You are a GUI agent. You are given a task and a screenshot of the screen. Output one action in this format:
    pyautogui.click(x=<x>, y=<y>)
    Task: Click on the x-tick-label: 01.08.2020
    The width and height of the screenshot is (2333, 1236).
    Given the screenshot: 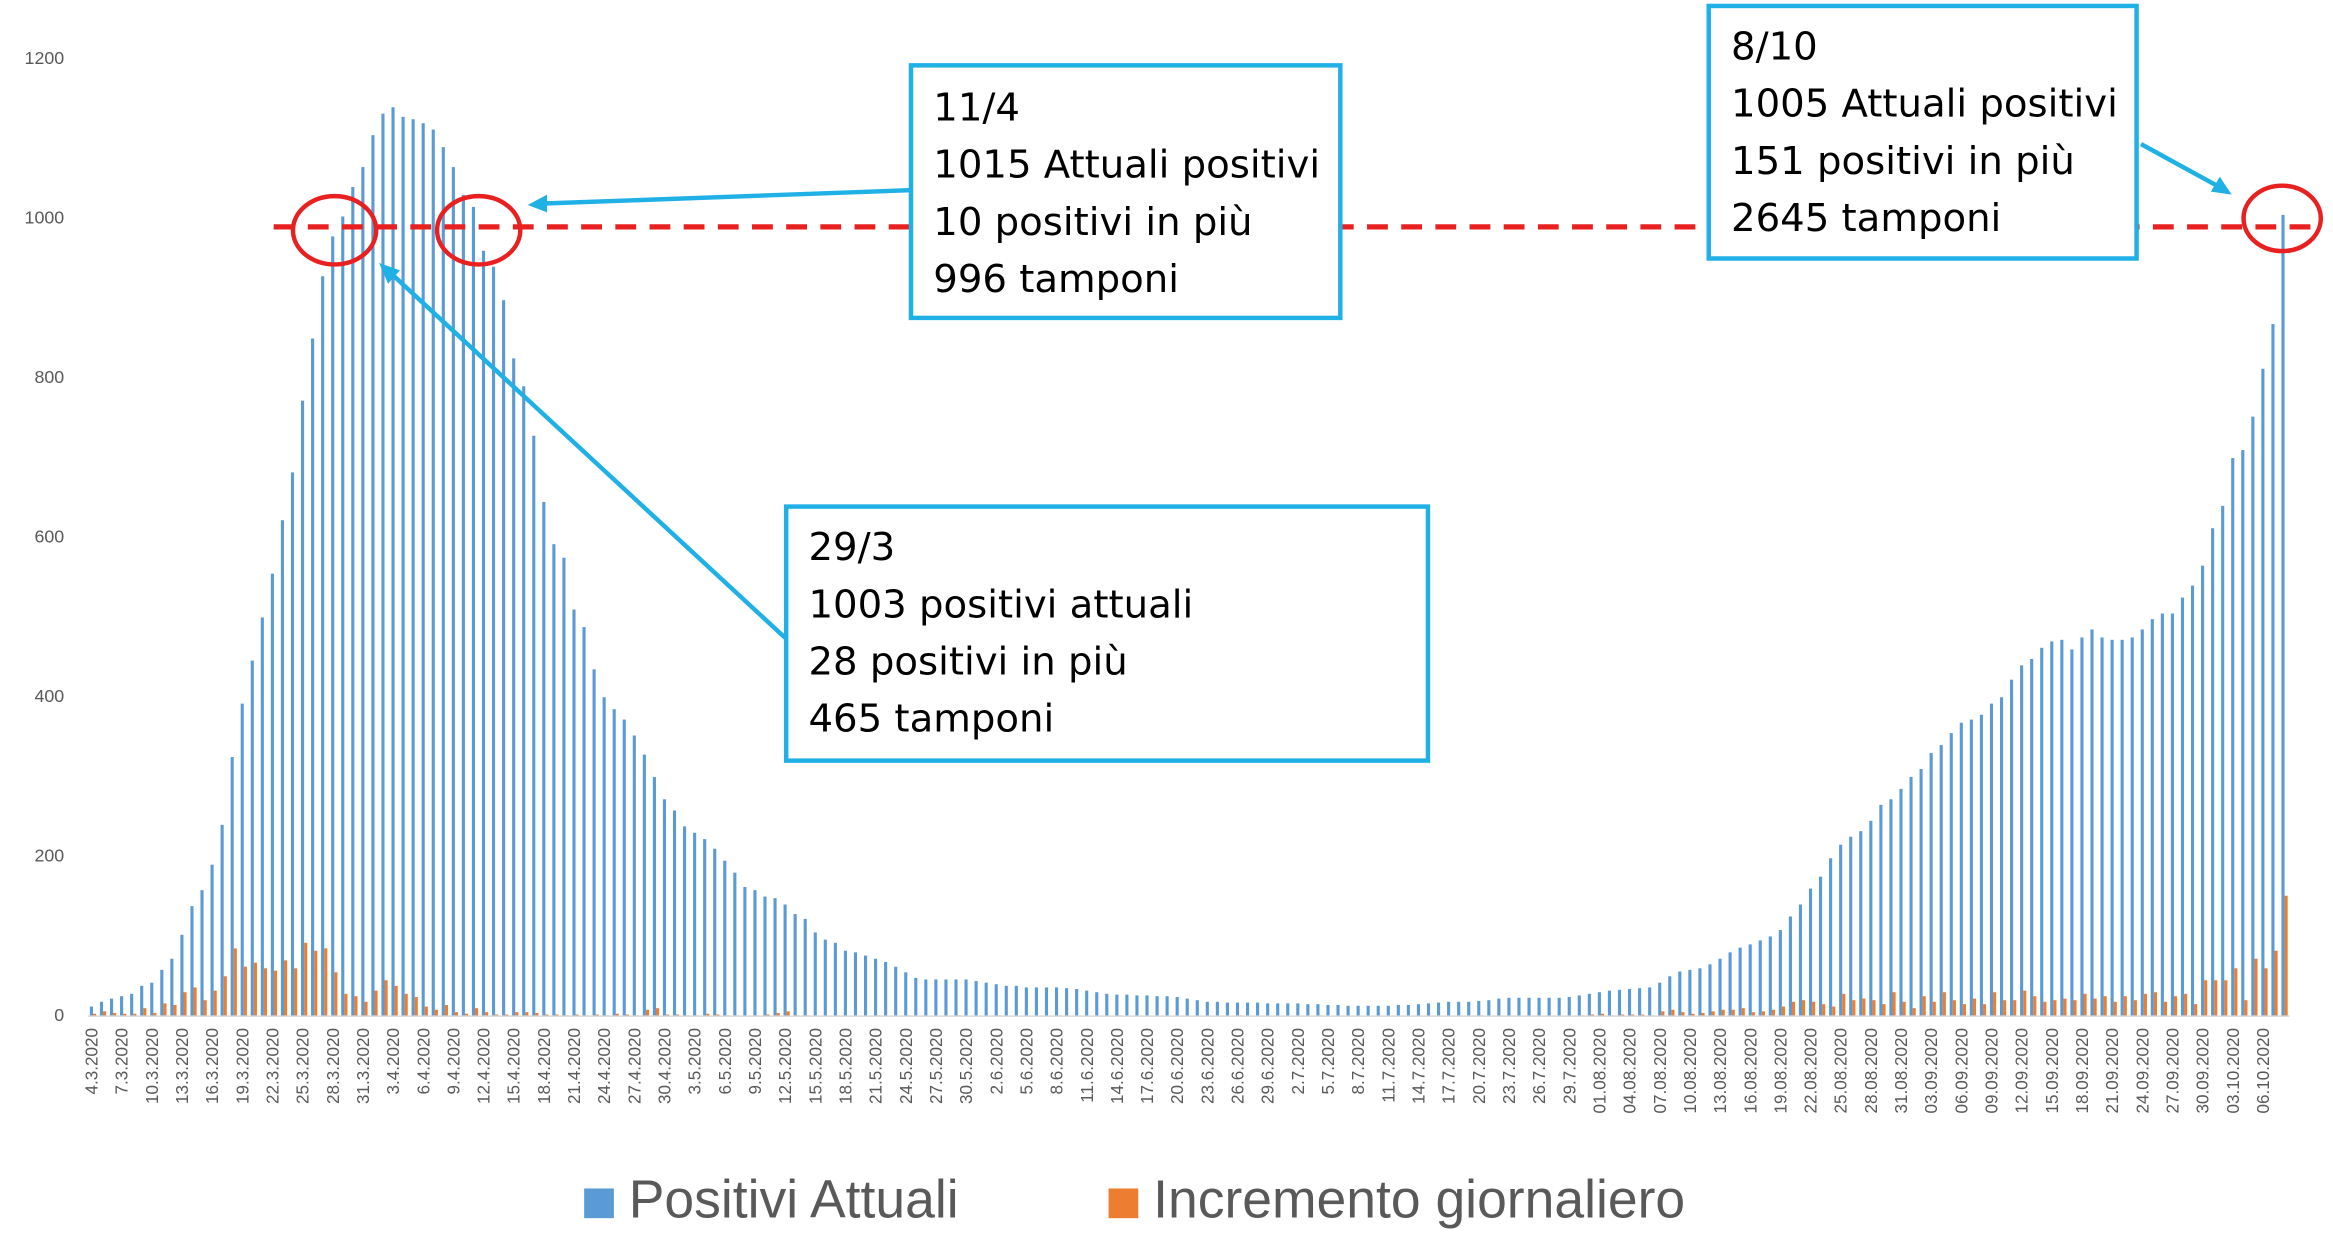 What is the action you would take?
    pyautogui.click(x=1599, y=1070)
    